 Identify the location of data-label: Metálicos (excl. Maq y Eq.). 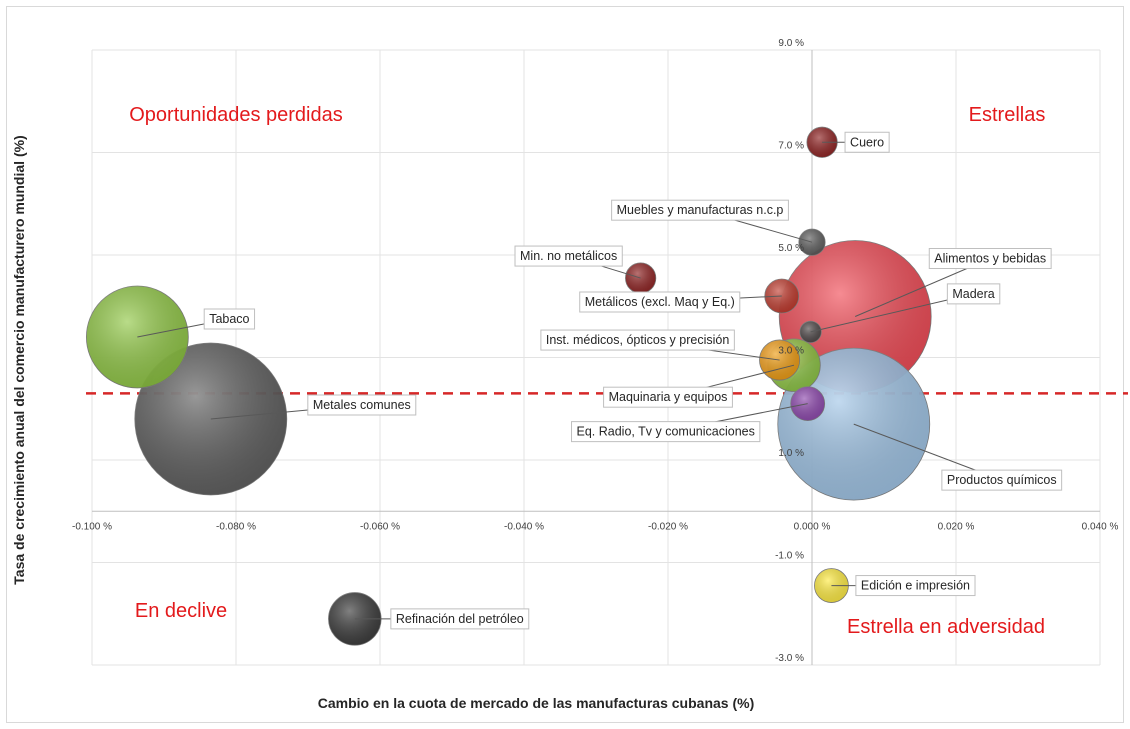
(660, 302).